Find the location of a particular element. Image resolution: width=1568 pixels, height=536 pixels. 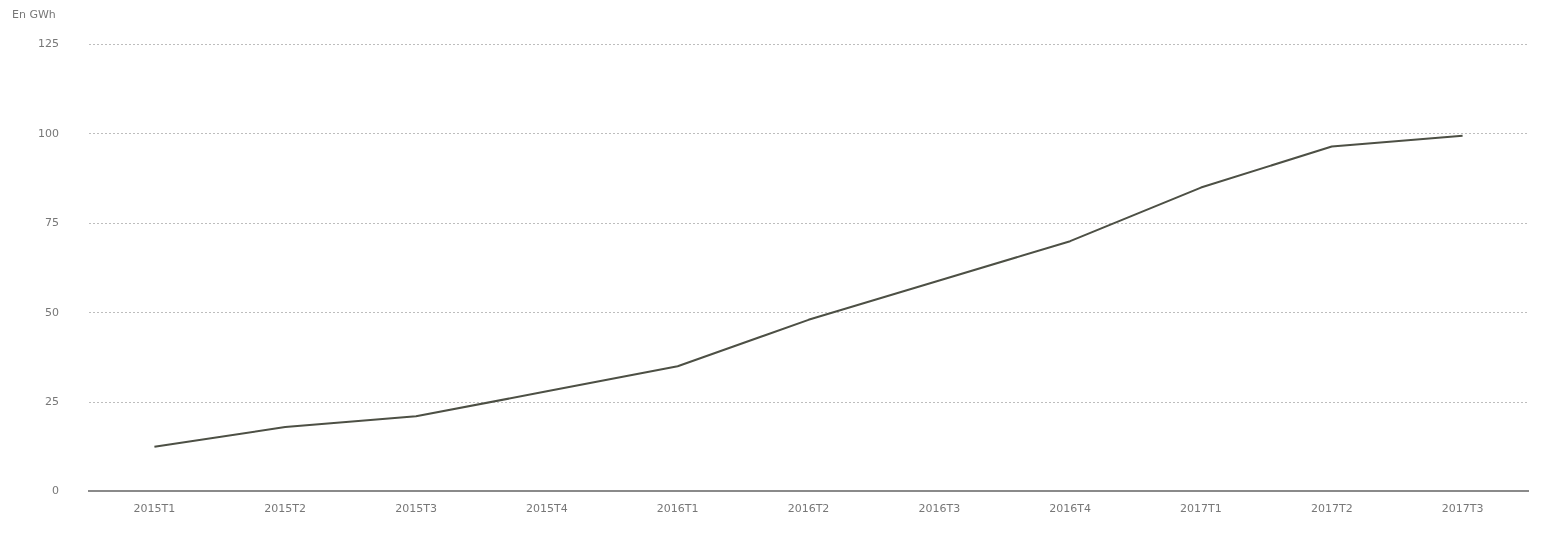

x-tick-label: 2017T3 is located at coordinates (1462, 508).